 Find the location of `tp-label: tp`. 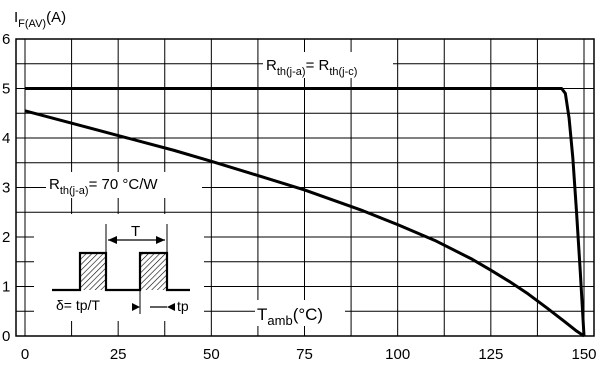

tp-label: tp is located at coordinates (183, 306).